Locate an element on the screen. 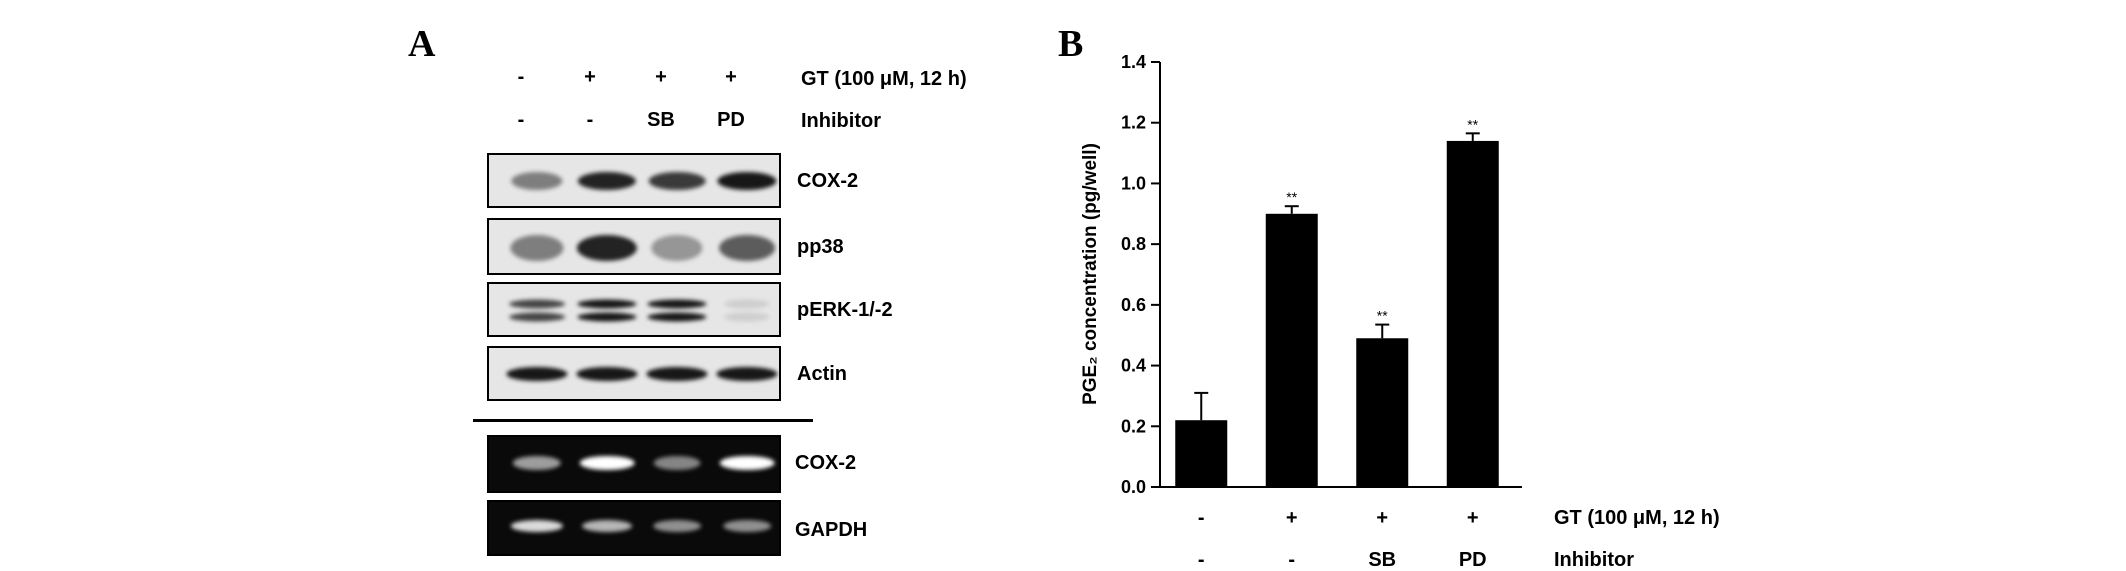  treatment-lane-3: + is located at coordinates (661, 77).